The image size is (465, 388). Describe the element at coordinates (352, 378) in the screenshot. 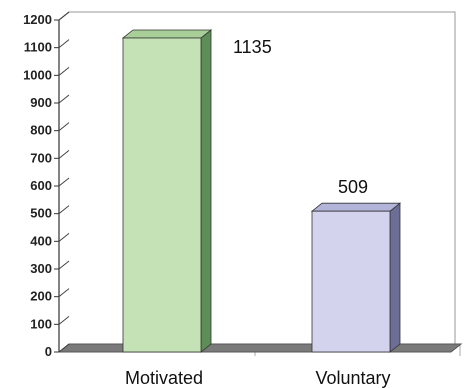

I see `category-label: Voluntary` at that location.